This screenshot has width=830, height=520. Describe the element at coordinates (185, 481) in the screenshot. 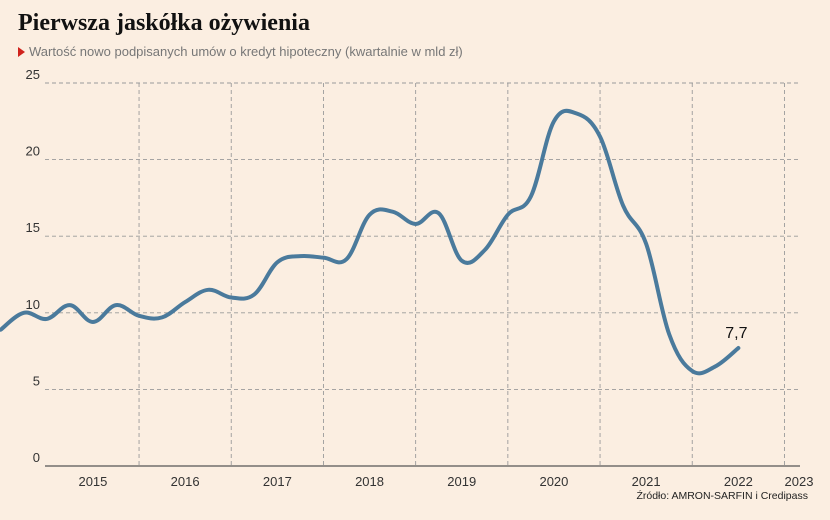

I see `x-tick-label: 2016` at that location.